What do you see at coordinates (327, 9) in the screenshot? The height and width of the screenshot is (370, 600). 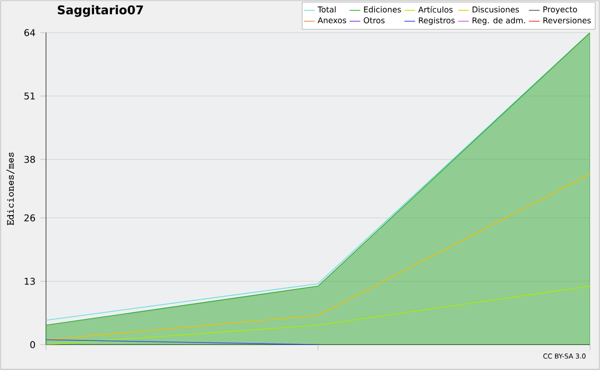 I see `legend-label: Total` at bounding box center [327, 9].